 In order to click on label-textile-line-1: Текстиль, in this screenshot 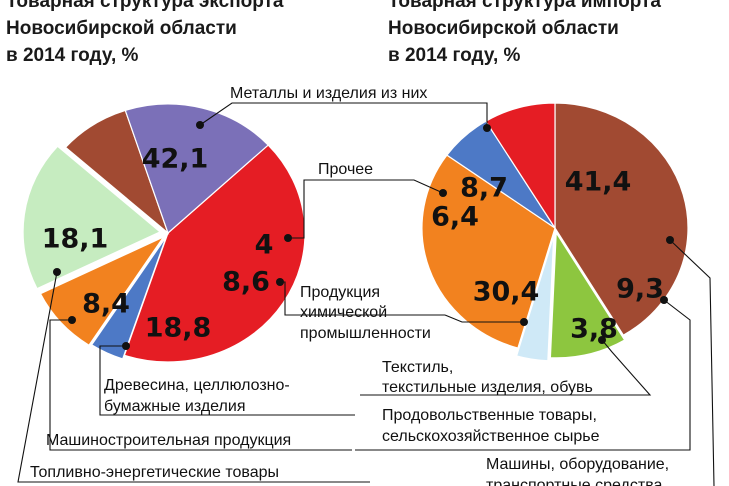, I will do `click(417, 367)`.